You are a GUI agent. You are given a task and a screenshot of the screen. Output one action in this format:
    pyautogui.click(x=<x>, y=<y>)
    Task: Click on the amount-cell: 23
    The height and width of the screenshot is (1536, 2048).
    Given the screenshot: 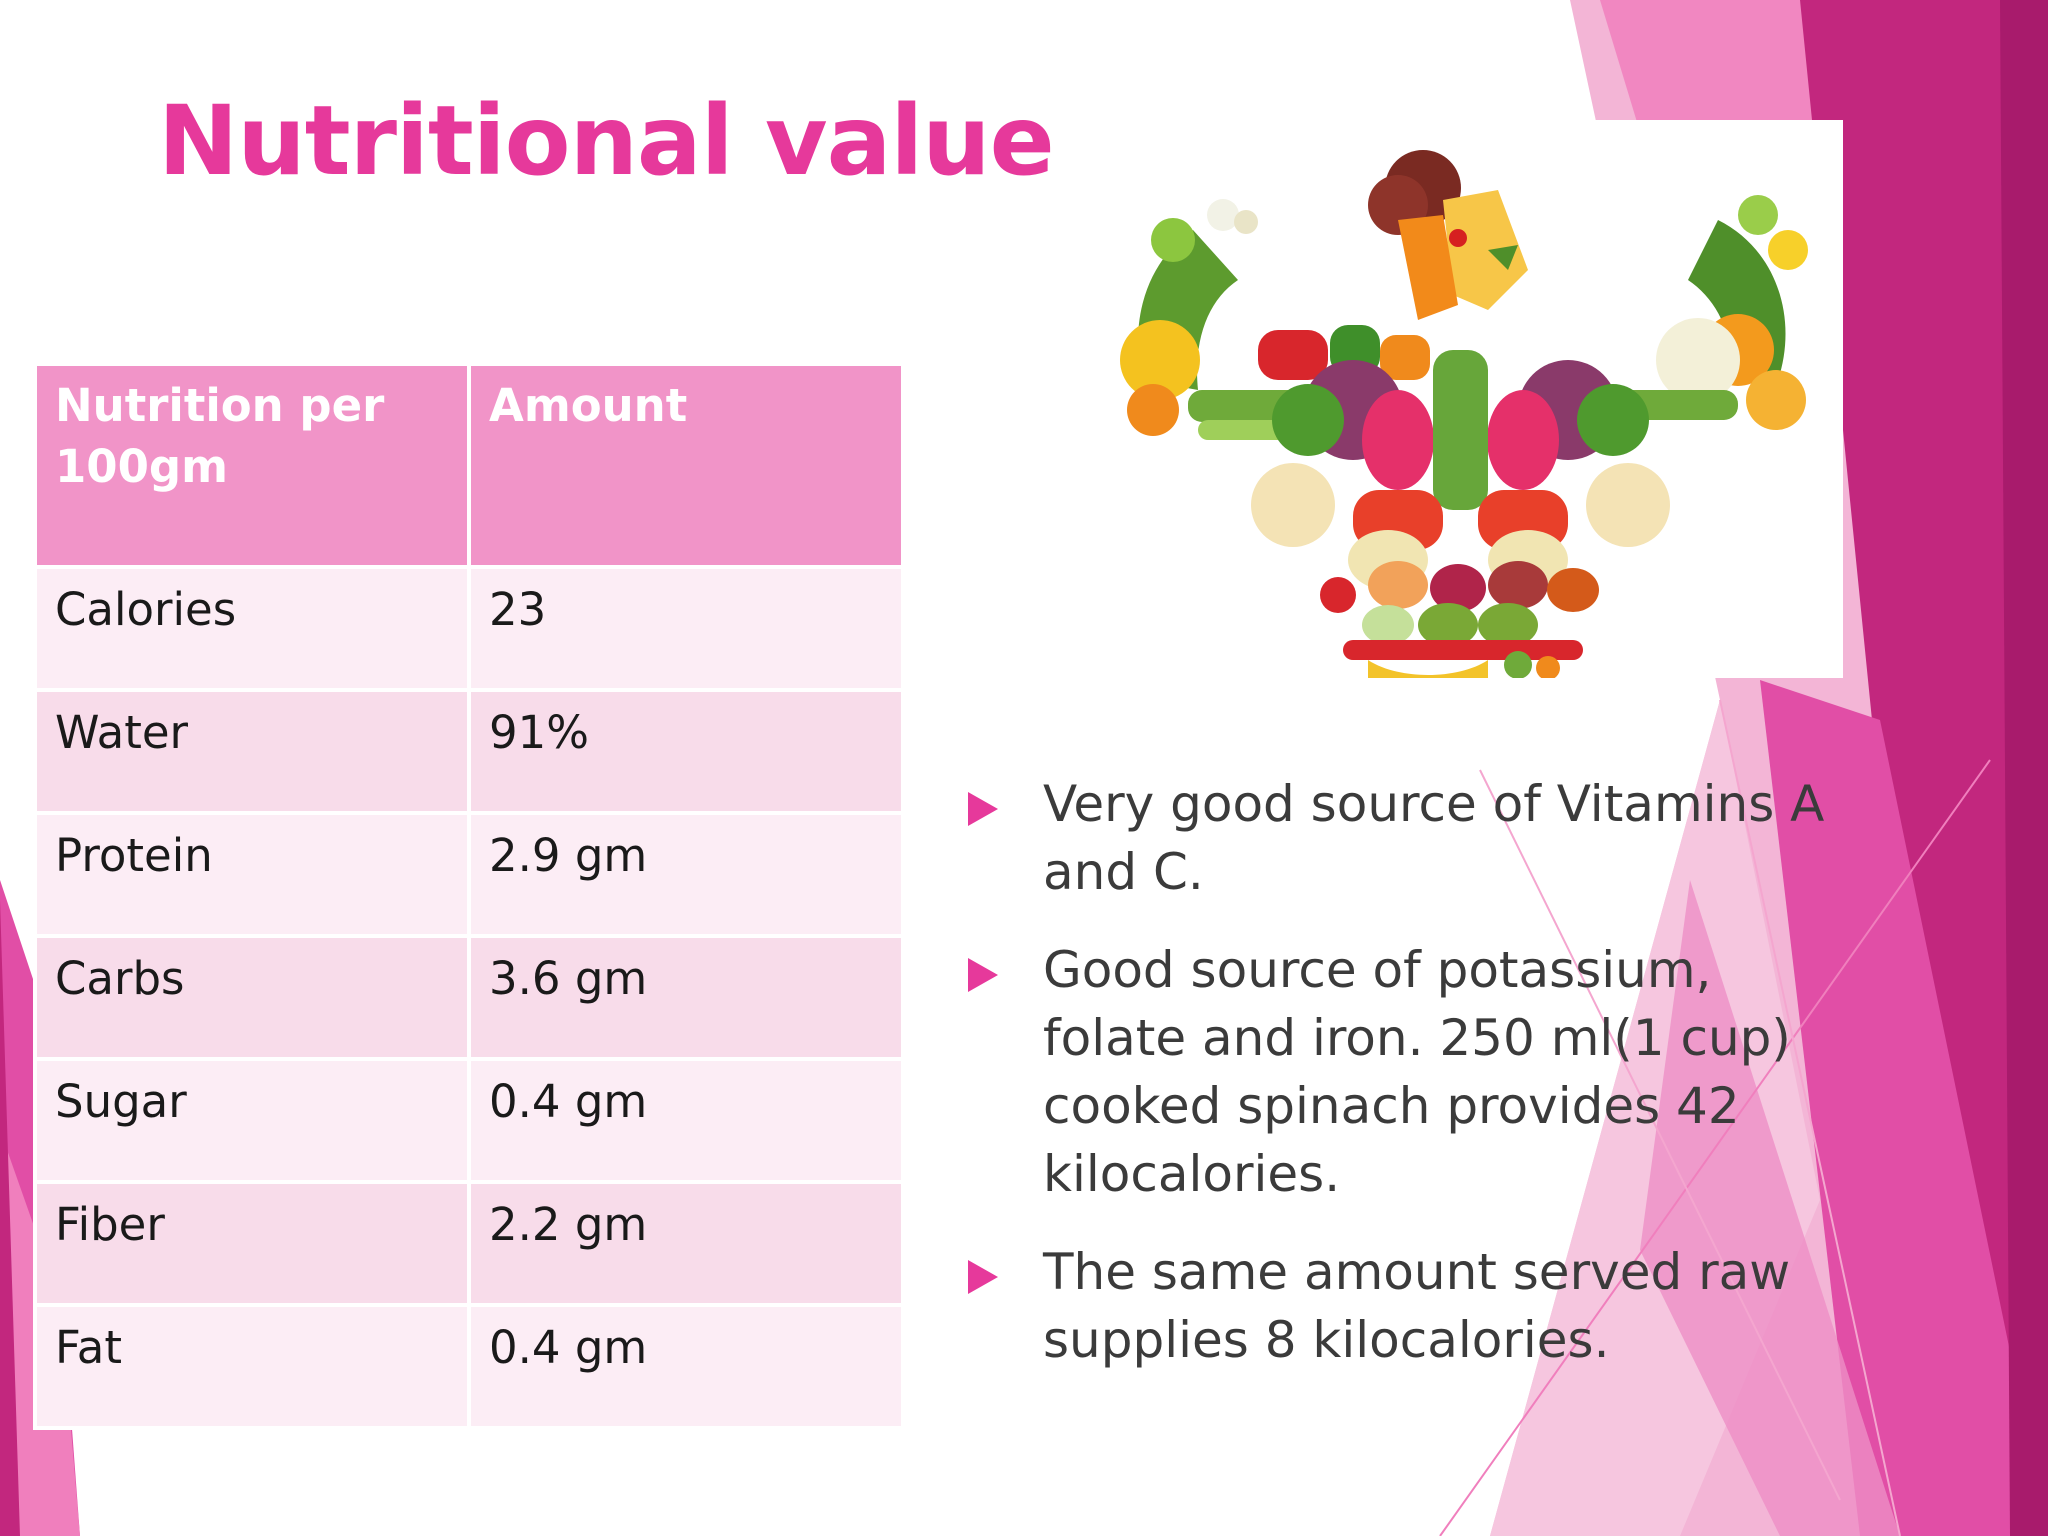 What is the action you would take?
    pyautogui.click(x=686, y=628)
    